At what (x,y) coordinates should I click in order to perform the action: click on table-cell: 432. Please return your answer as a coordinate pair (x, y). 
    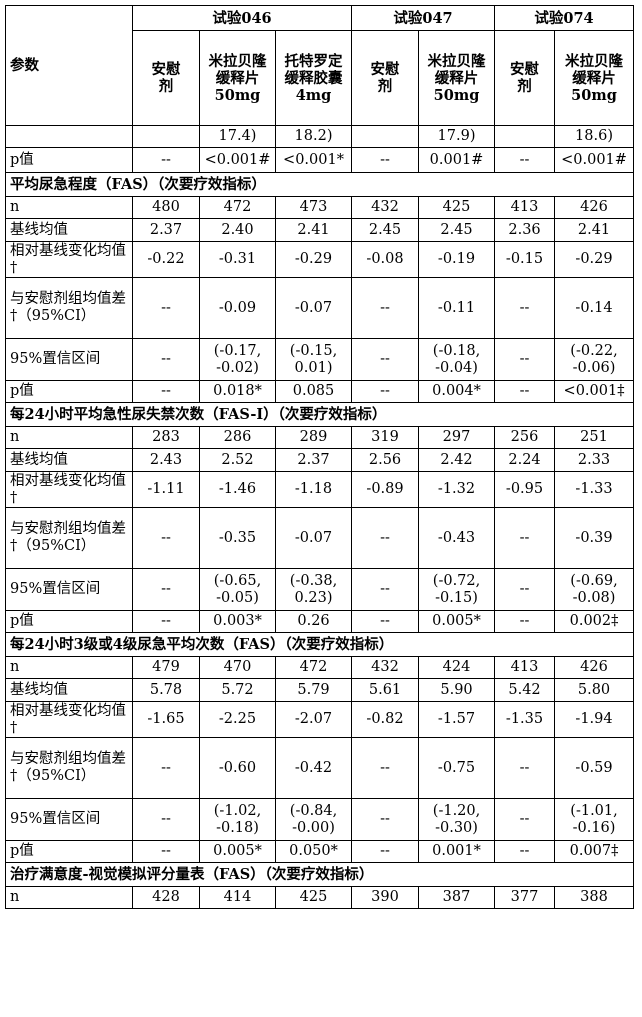
    Looking at the image, I should click on (385, 667).